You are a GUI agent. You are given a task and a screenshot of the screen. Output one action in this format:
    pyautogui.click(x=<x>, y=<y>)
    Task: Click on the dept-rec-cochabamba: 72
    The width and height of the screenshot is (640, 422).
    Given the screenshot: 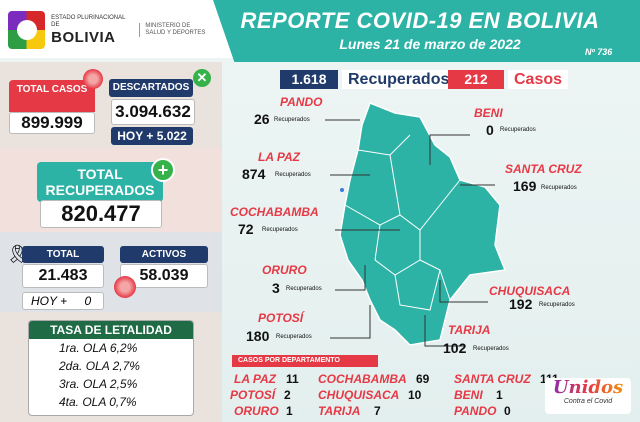 What is the action you would take?
    pyautogui.click(x=246, y=229)
    